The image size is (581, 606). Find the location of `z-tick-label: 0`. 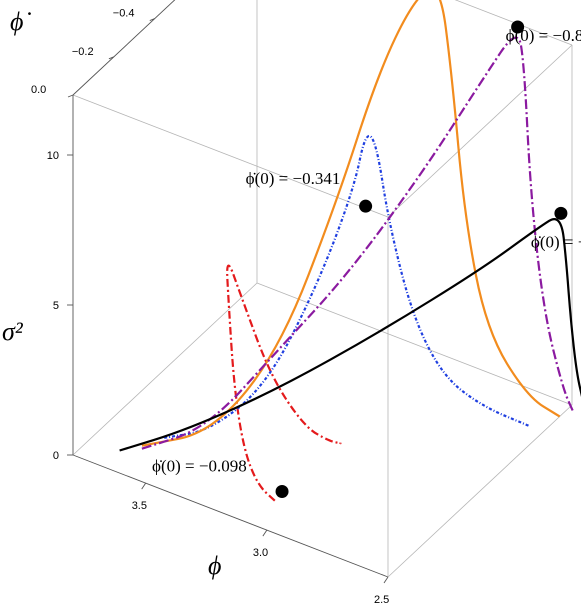

z-tick-label: 0 is located at coordinates (56, 456).